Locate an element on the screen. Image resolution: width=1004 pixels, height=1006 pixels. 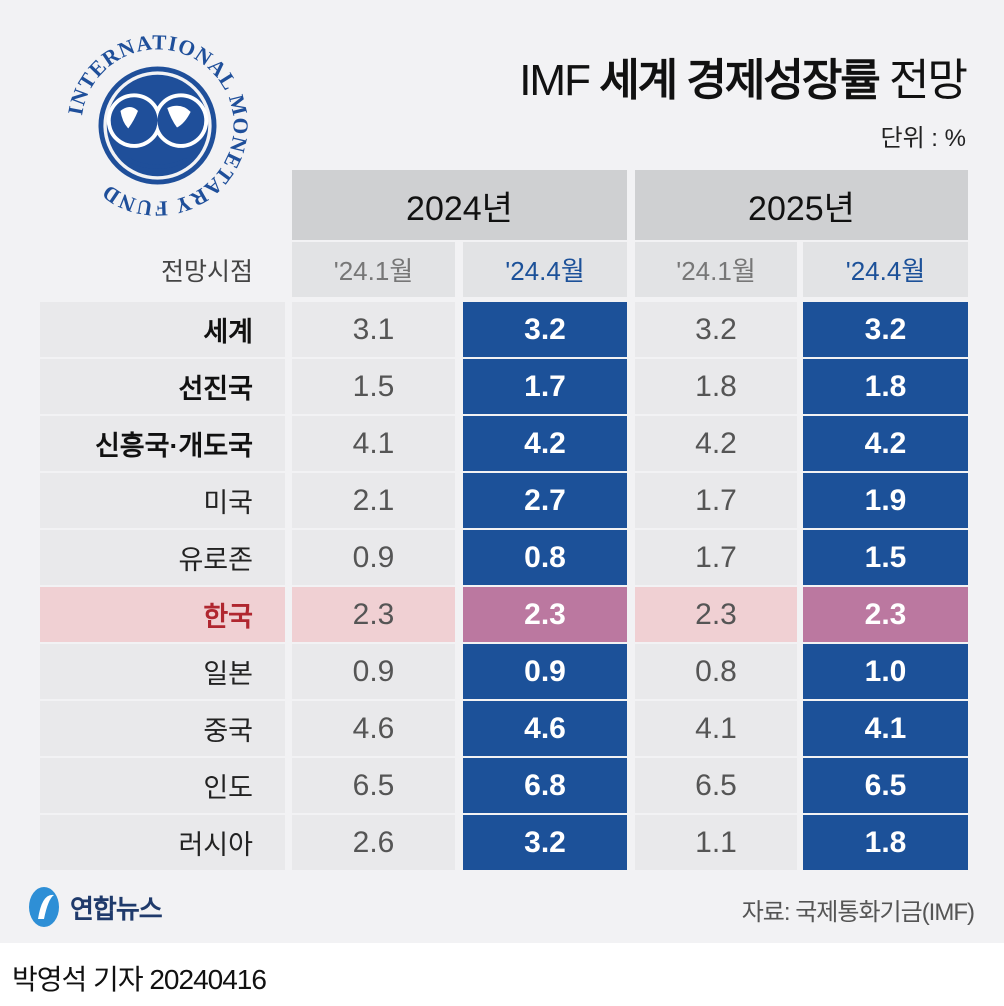
page-title: IMF 세계 경제성장률 전망 is located at coordinates (743, 76).